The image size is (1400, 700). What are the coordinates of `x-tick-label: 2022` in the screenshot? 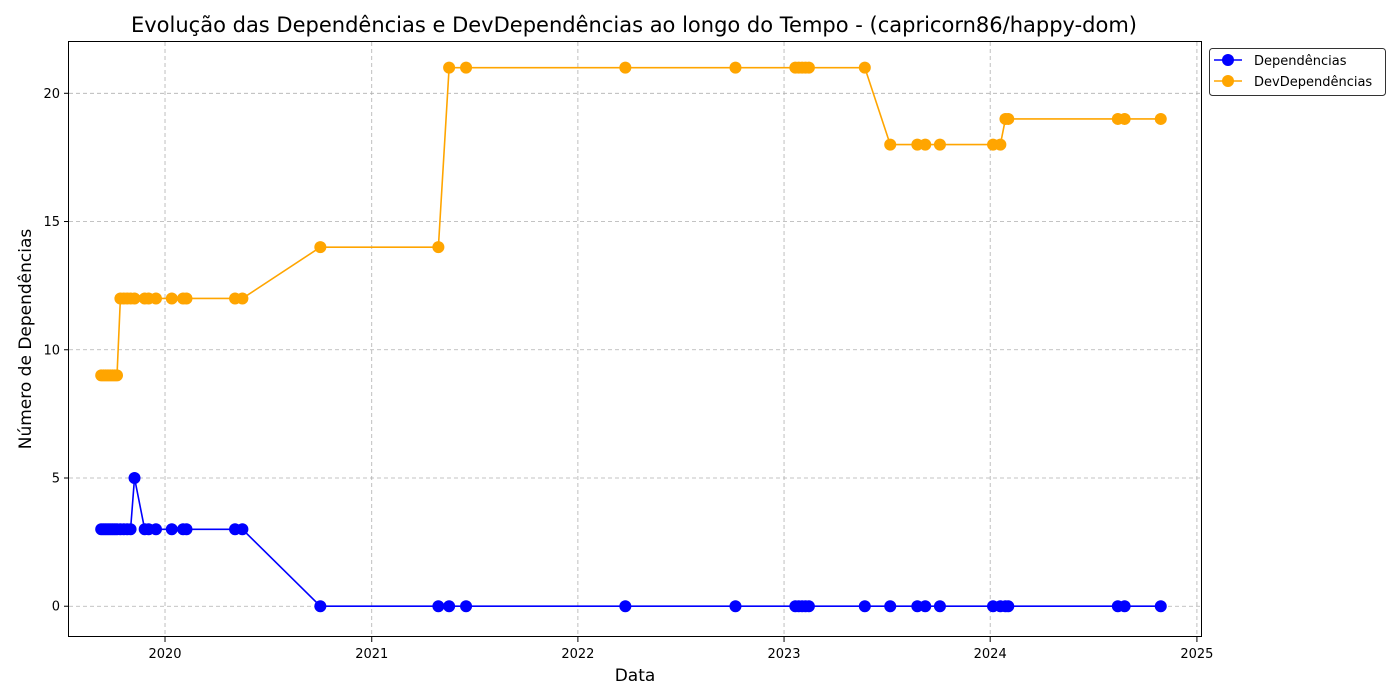 It's located at (577, 654).